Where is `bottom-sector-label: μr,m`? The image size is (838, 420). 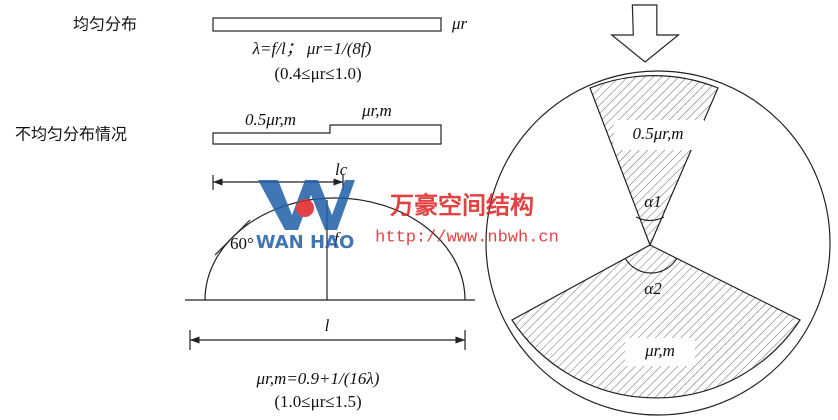 bottom-sector-label: μr,m is located at coordinates (659, 350).